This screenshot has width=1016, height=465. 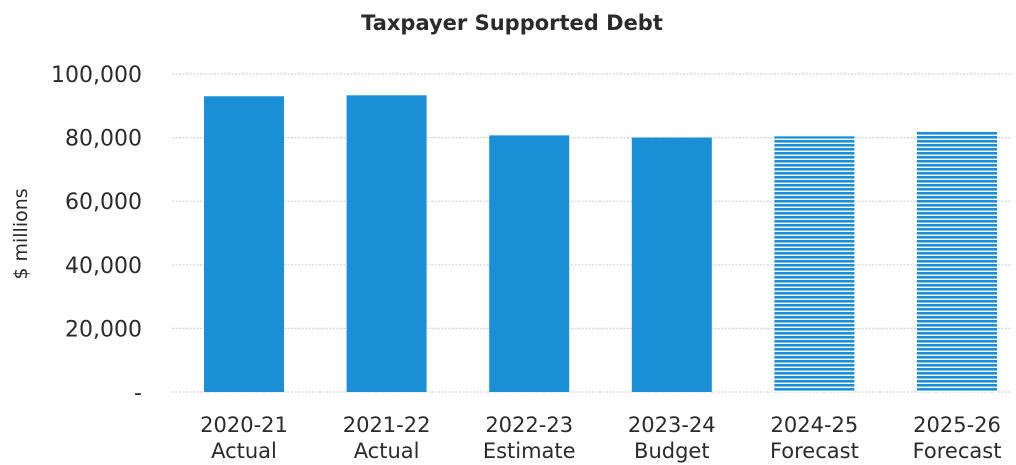 I want to click on x-tick-label-type: Budget, so click(x=672, y=451).